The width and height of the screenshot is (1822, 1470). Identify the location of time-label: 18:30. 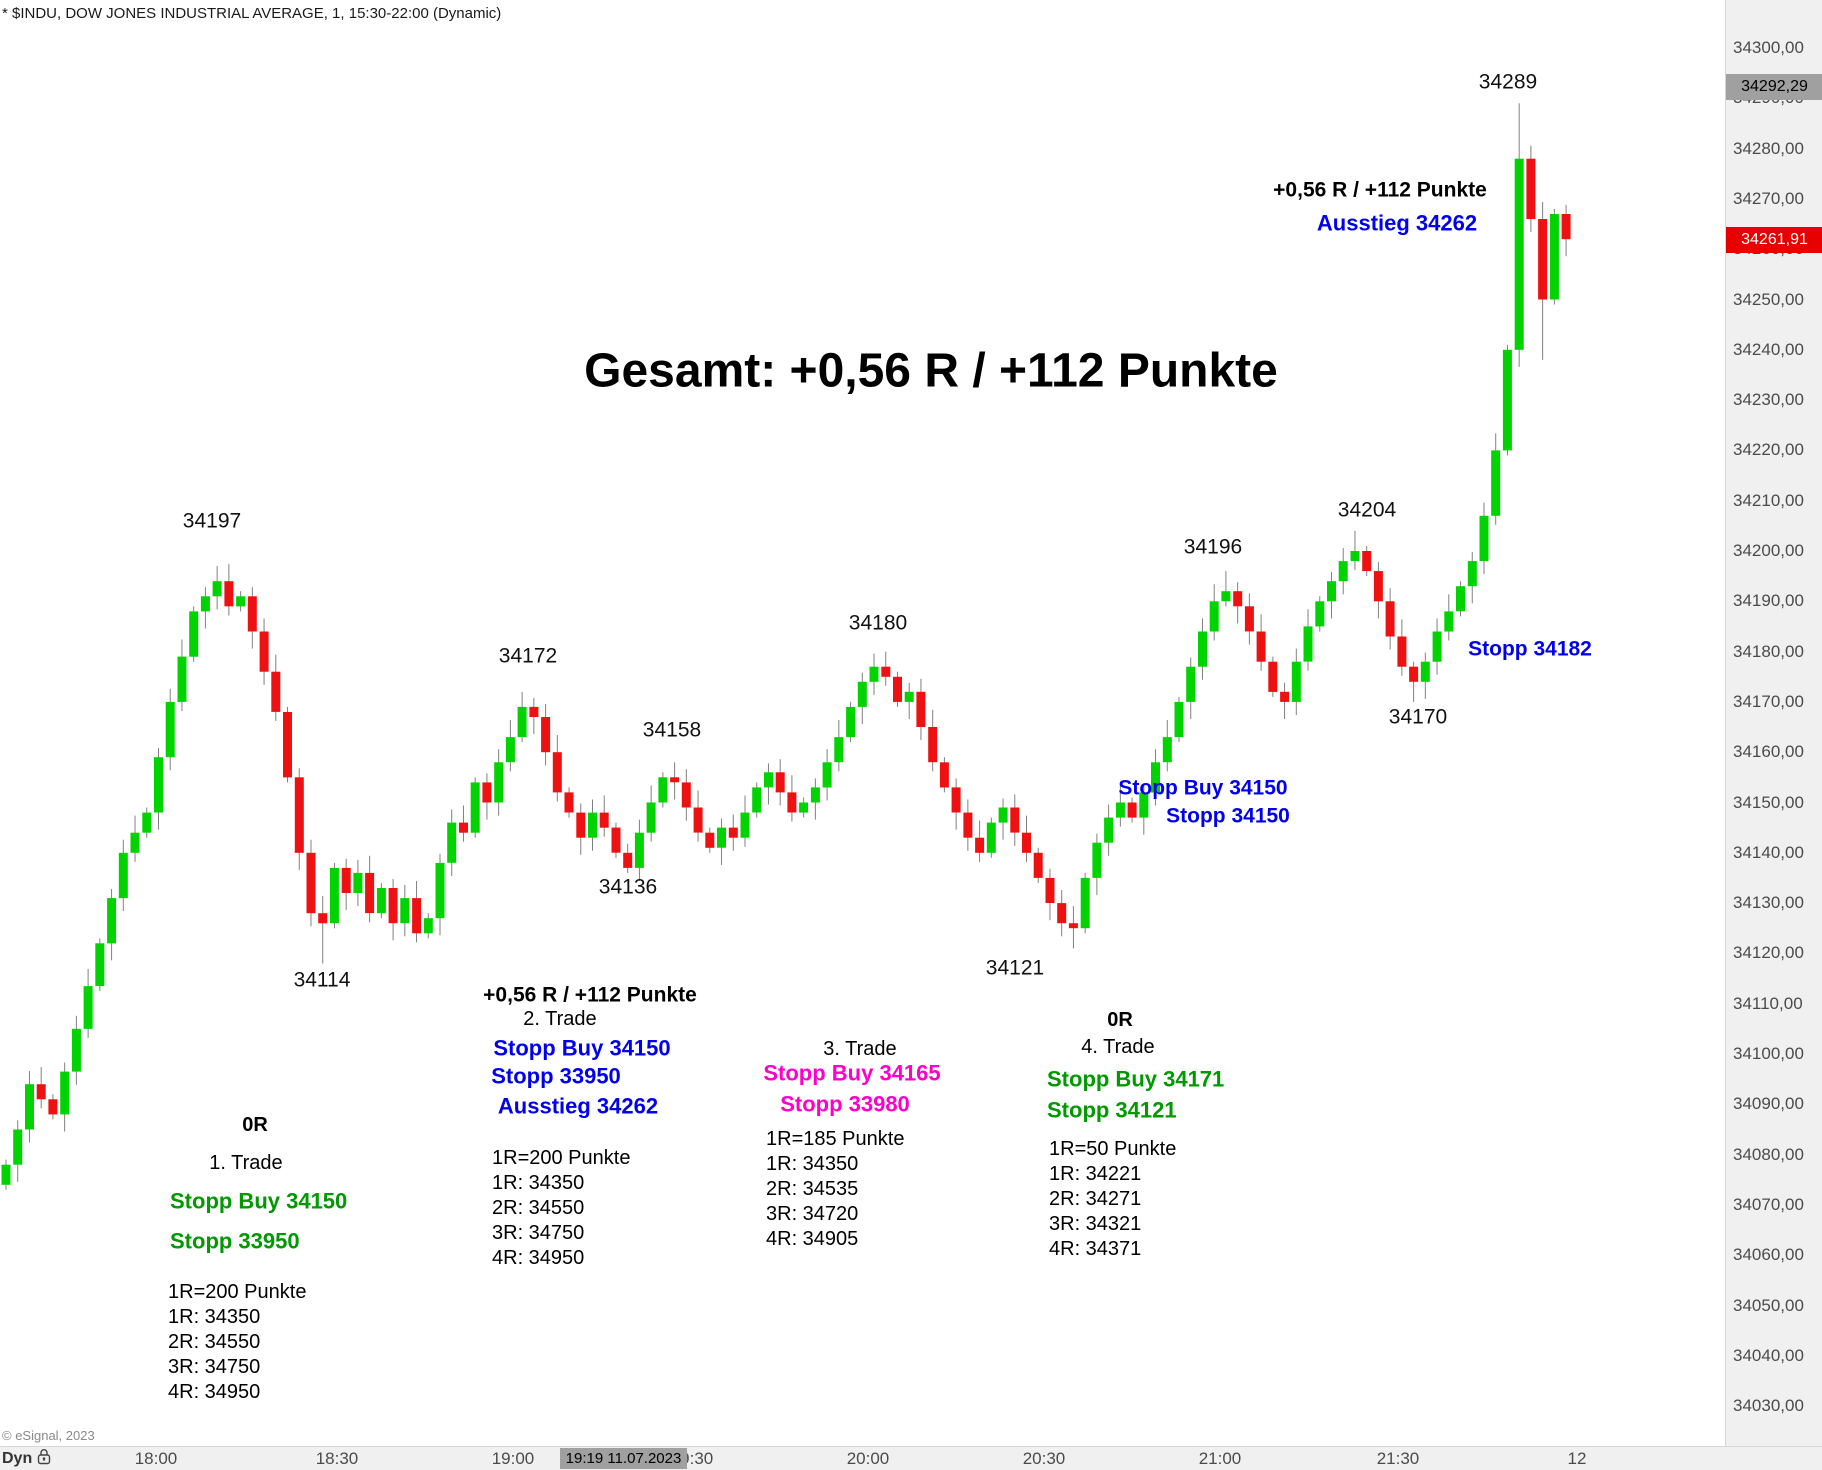
(337, 1458).